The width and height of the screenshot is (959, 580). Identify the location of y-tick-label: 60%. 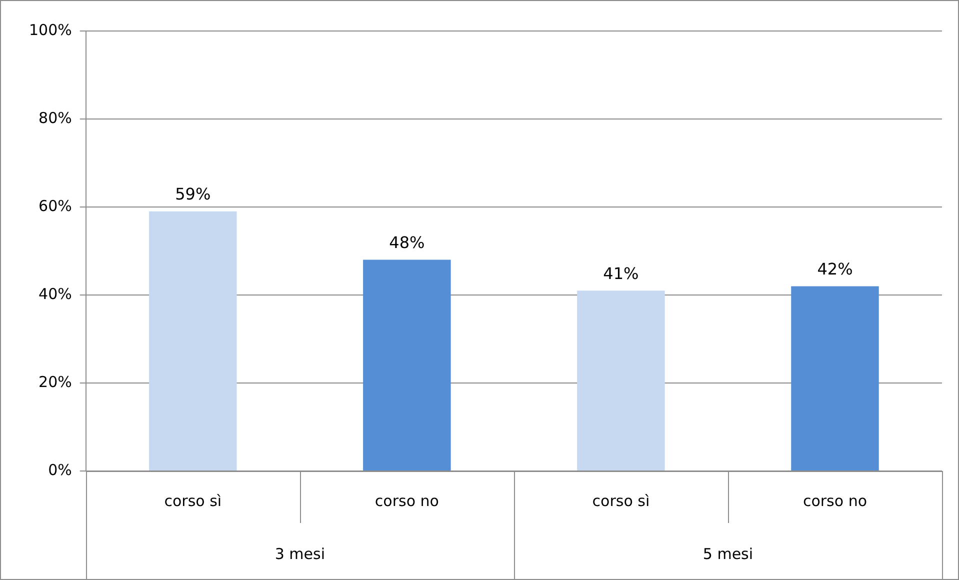
(55, 205).